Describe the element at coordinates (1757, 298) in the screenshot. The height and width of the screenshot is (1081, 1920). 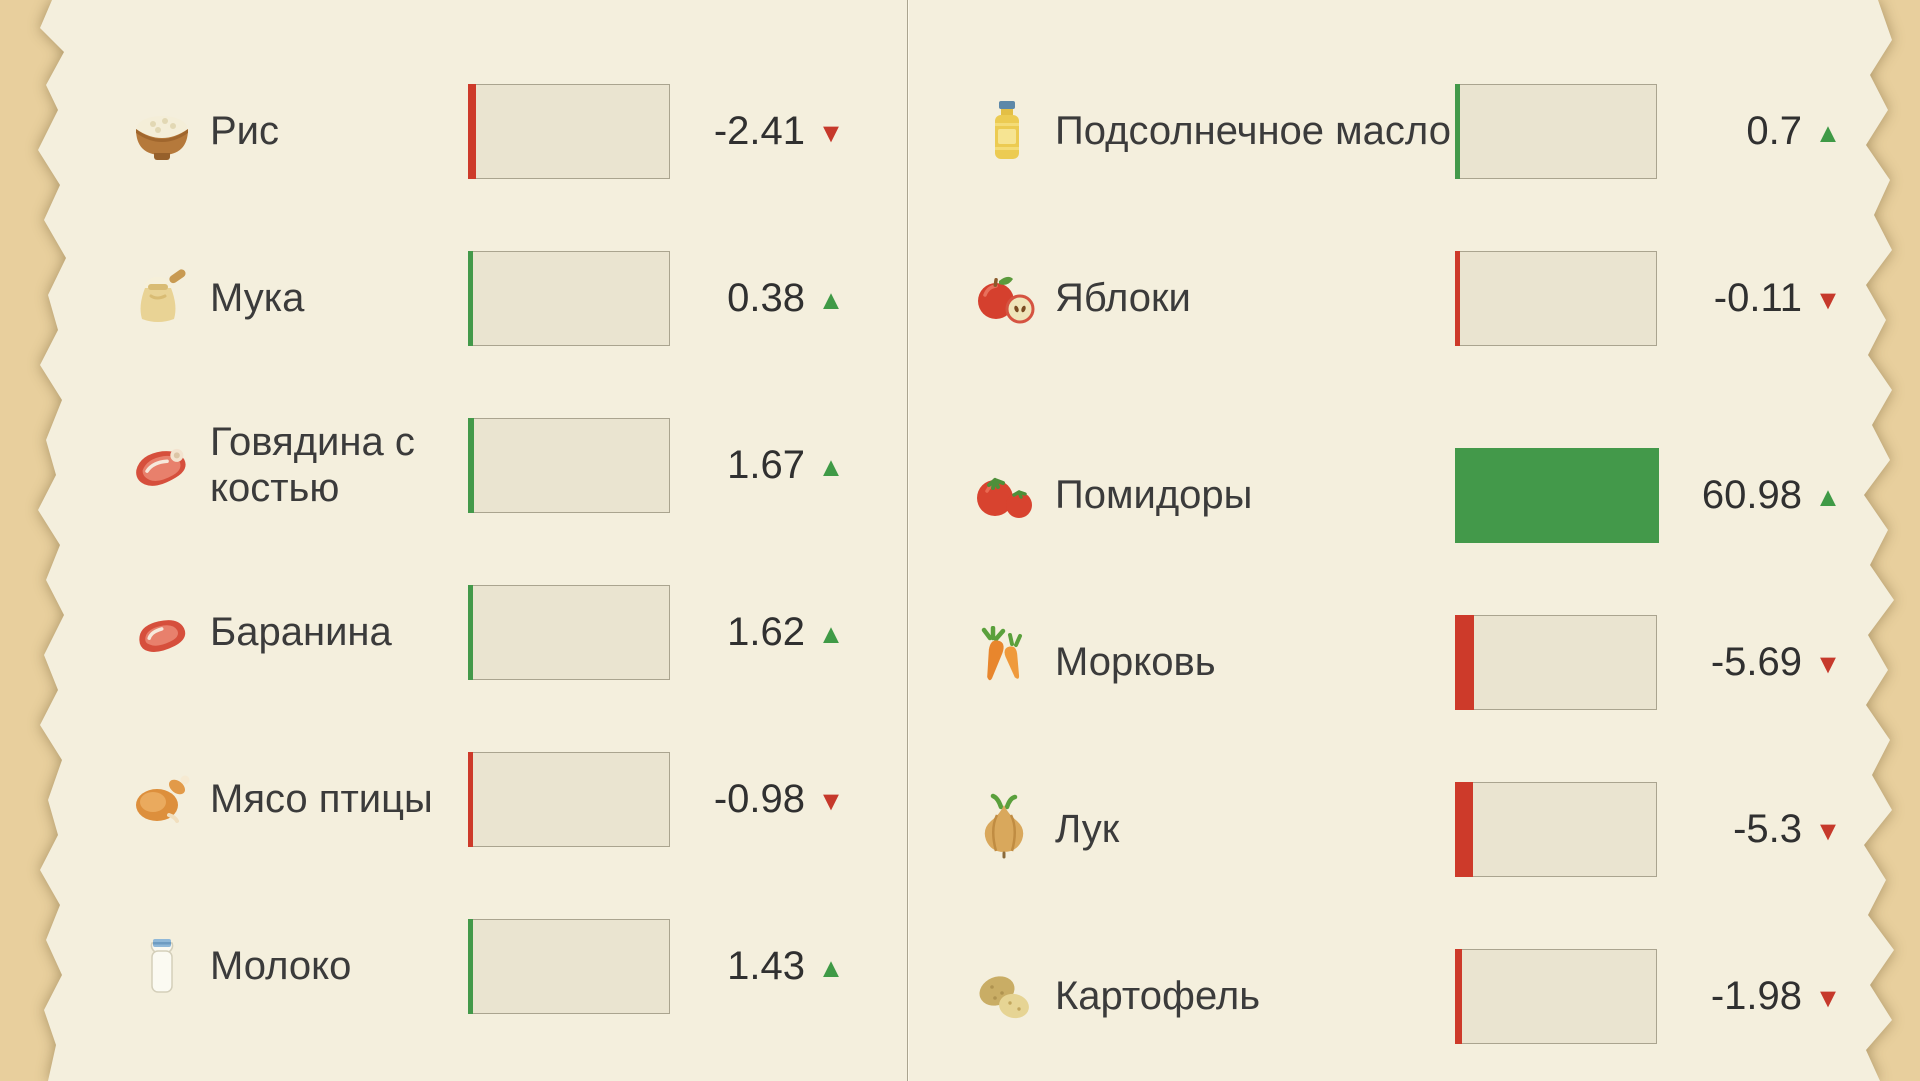
I see `price-change-value: -0.11` at that location.